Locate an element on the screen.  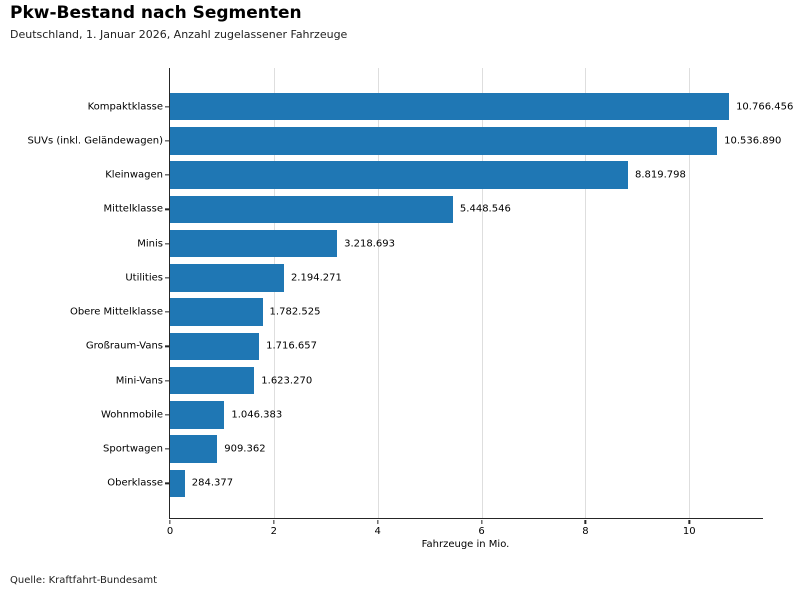
x-tick-label: 2 is located at coordinates (274, 531).